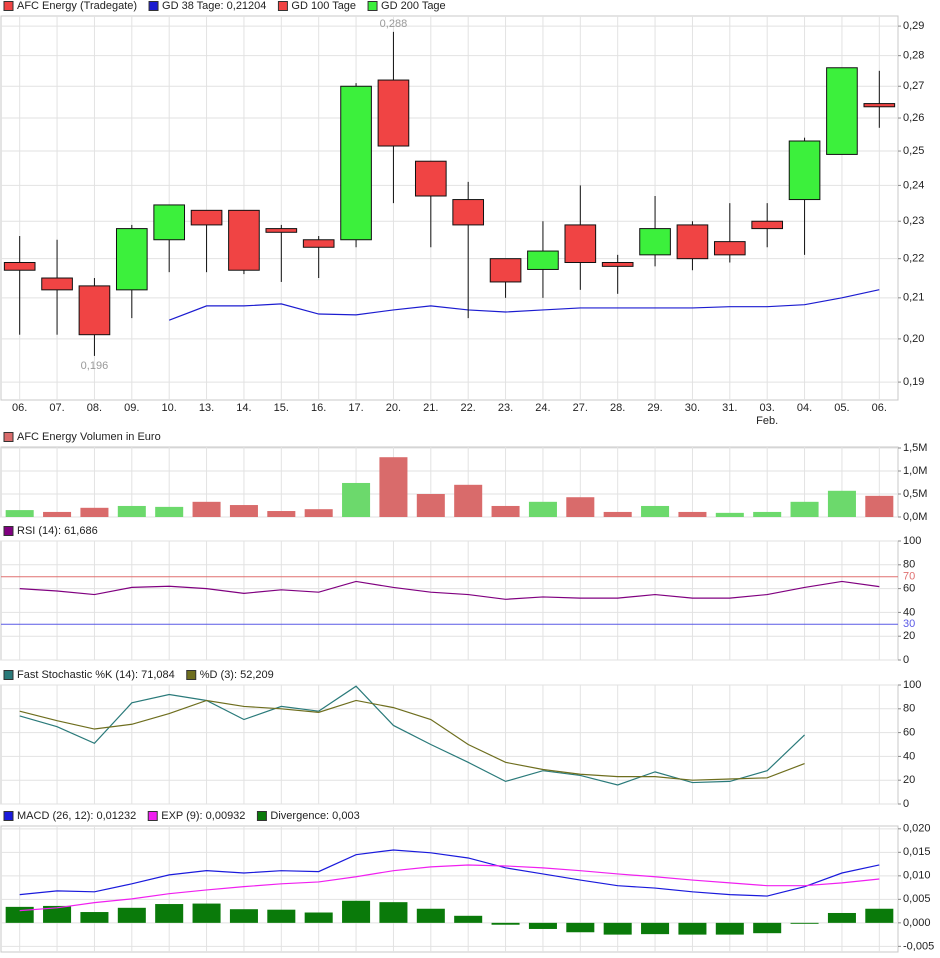  Describe the element at coordinates (206, 408) in the screenshot. I see `x-tick-label: 13.` at that location.